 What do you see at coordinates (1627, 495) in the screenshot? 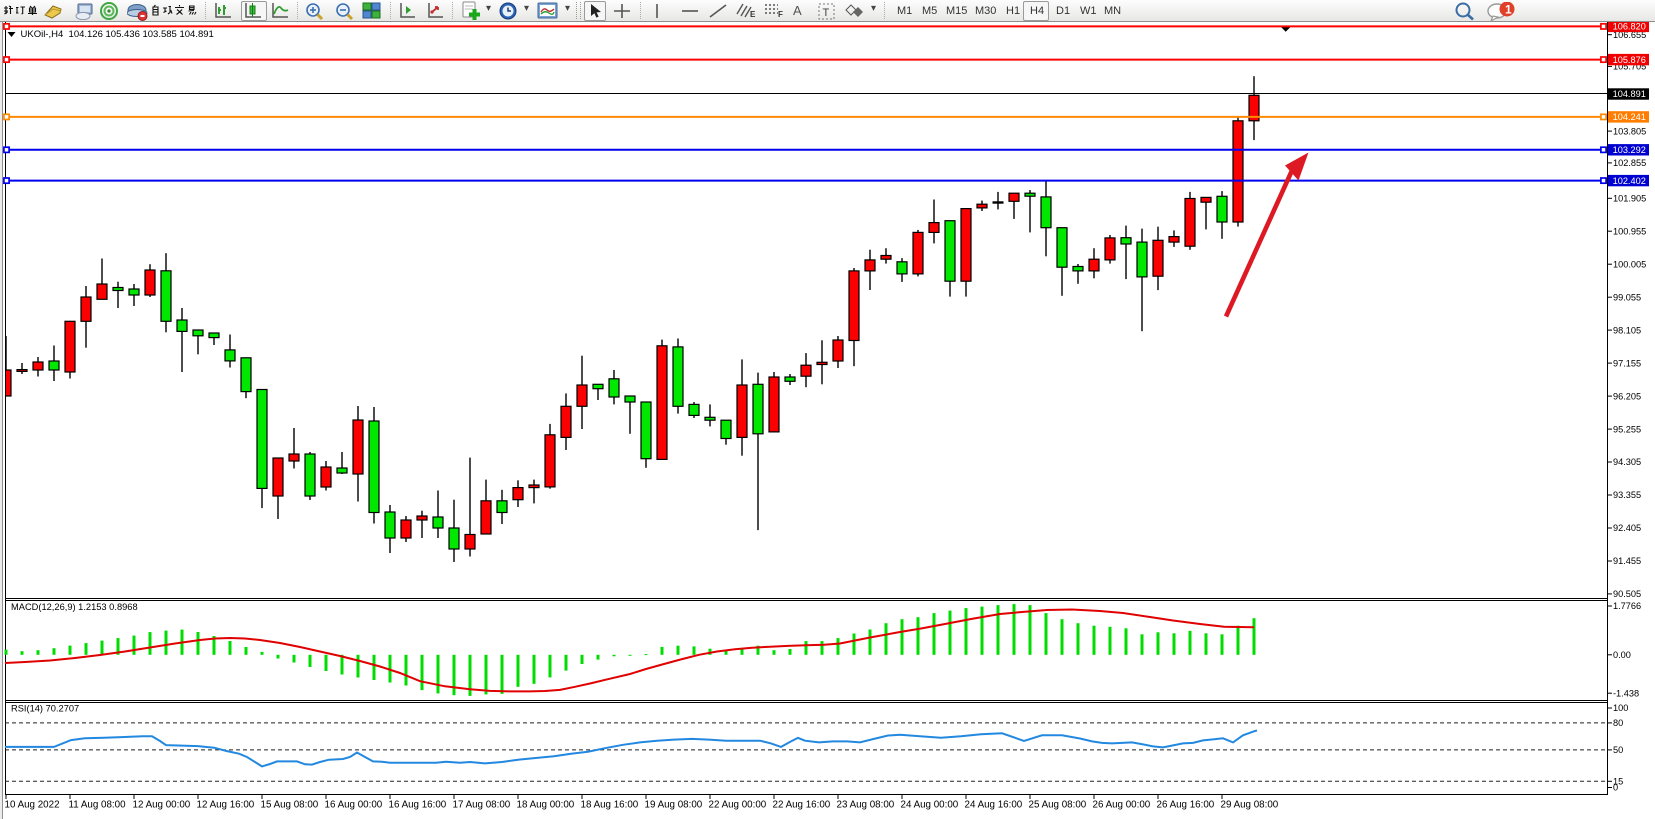
I see `svg-text: 93.355` at bounding box center [1627, 495].